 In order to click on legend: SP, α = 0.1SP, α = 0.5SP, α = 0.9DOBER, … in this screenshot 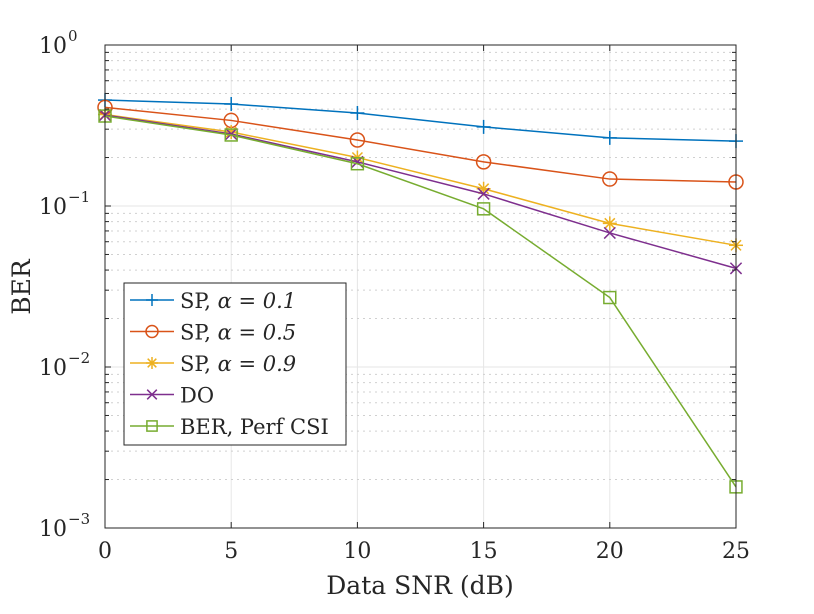, I will do `click(235, 364)`.